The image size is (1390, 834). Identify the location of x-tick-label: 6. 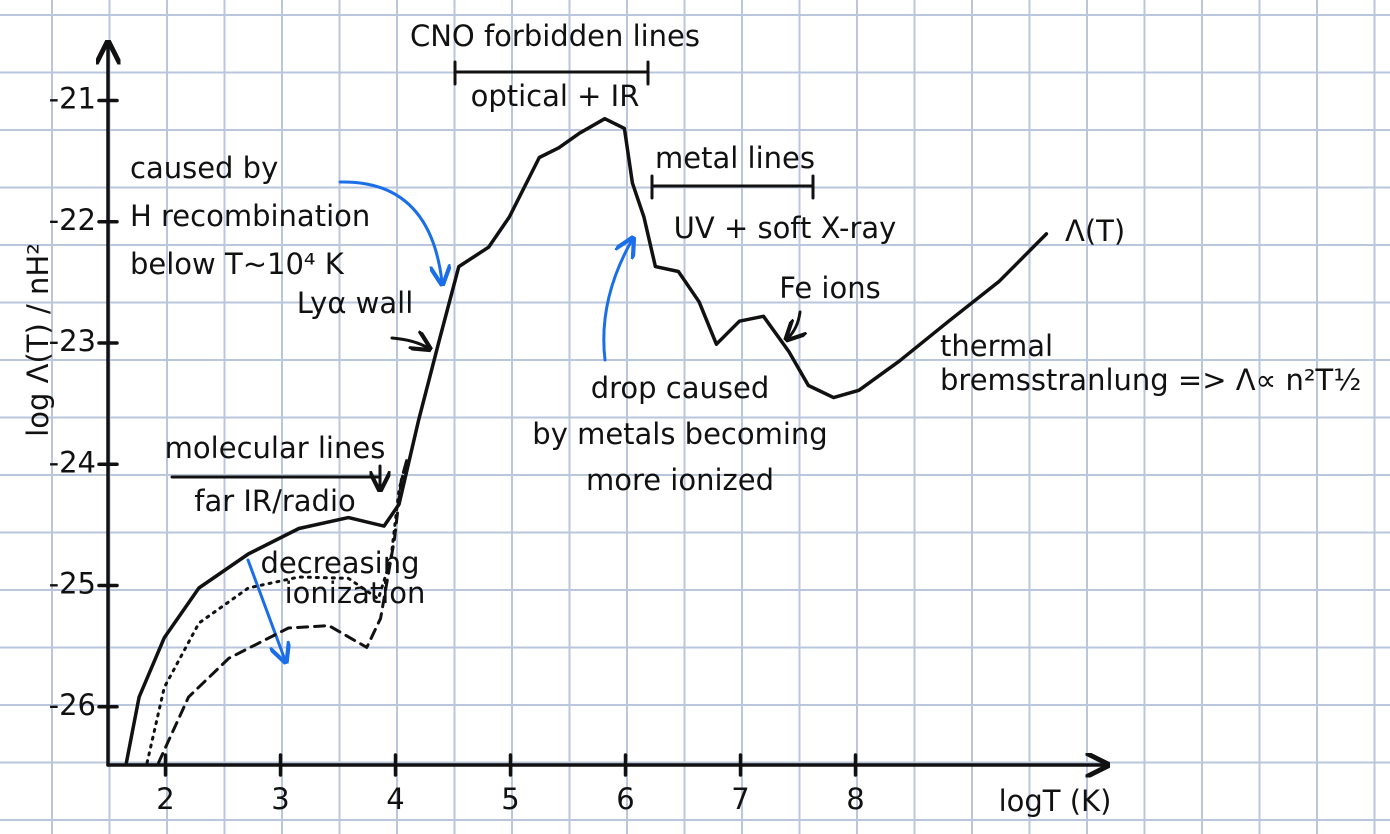
(625, 799).